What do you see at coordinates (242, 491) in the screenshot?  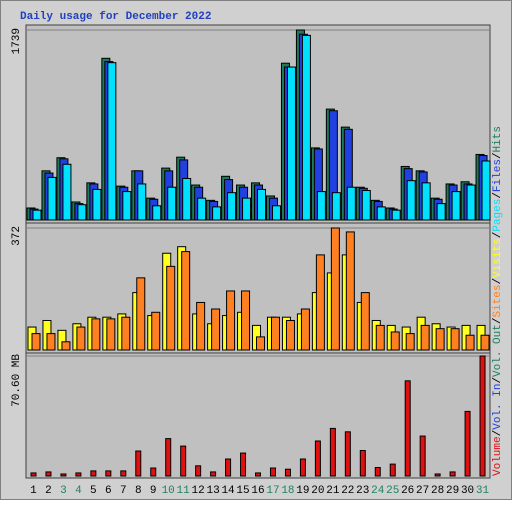 I see `x-tick-label: 15` at bounding box center [242, 491].